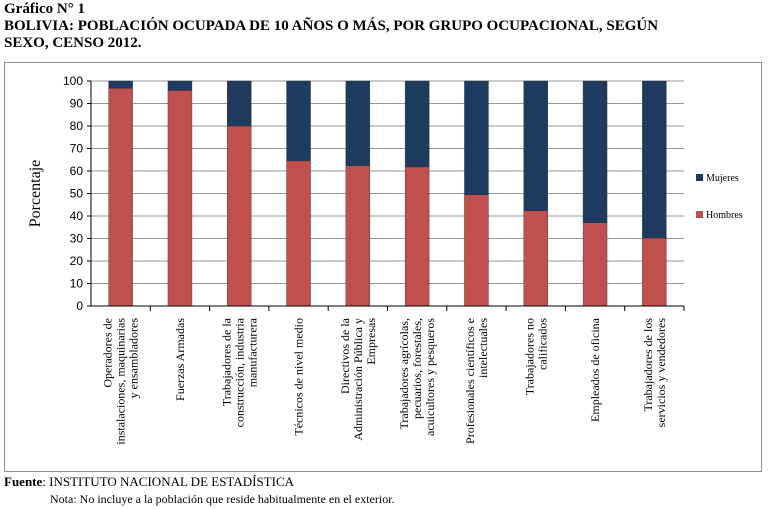 Image resolution: width=768 pixels, height=509 pixels. Describe the element at coordinates (23, 481) in the screenshot. I see `source-label: Fuente` at that location.